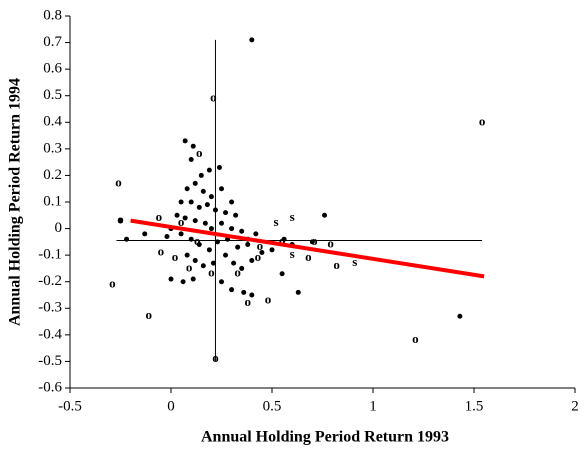 The image size is (584, 453). Describe the element at coordinates (575, 406) in the screenshot. I see `x-tick-label: 2` at that location.